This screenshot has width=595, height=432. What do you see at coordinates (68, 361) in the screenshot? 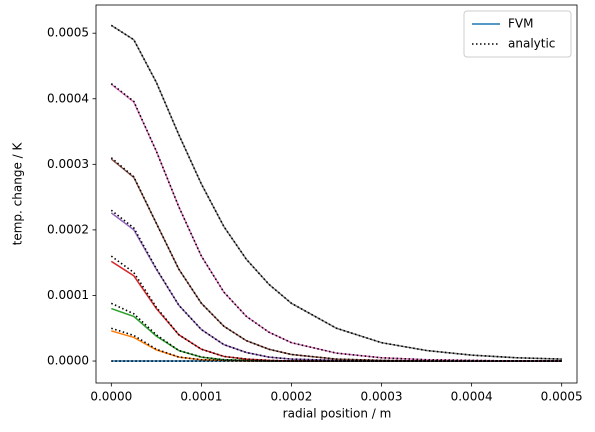
I see `y-tick-label: 0.0000` at bounding box center [68, 361].